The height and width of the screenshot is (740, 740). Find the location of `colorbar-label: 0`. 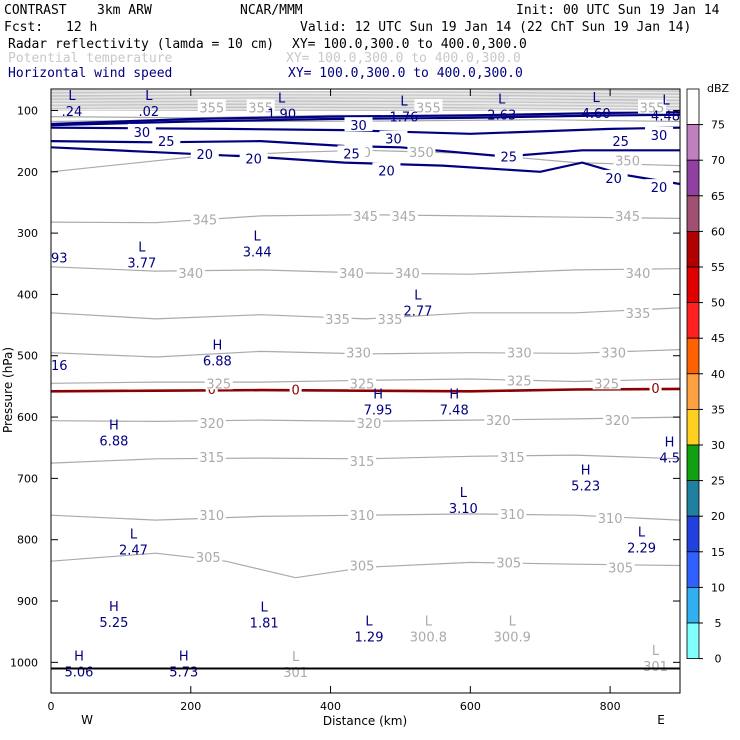

colorbar-label: 0 is located at coordinates (718, 659).